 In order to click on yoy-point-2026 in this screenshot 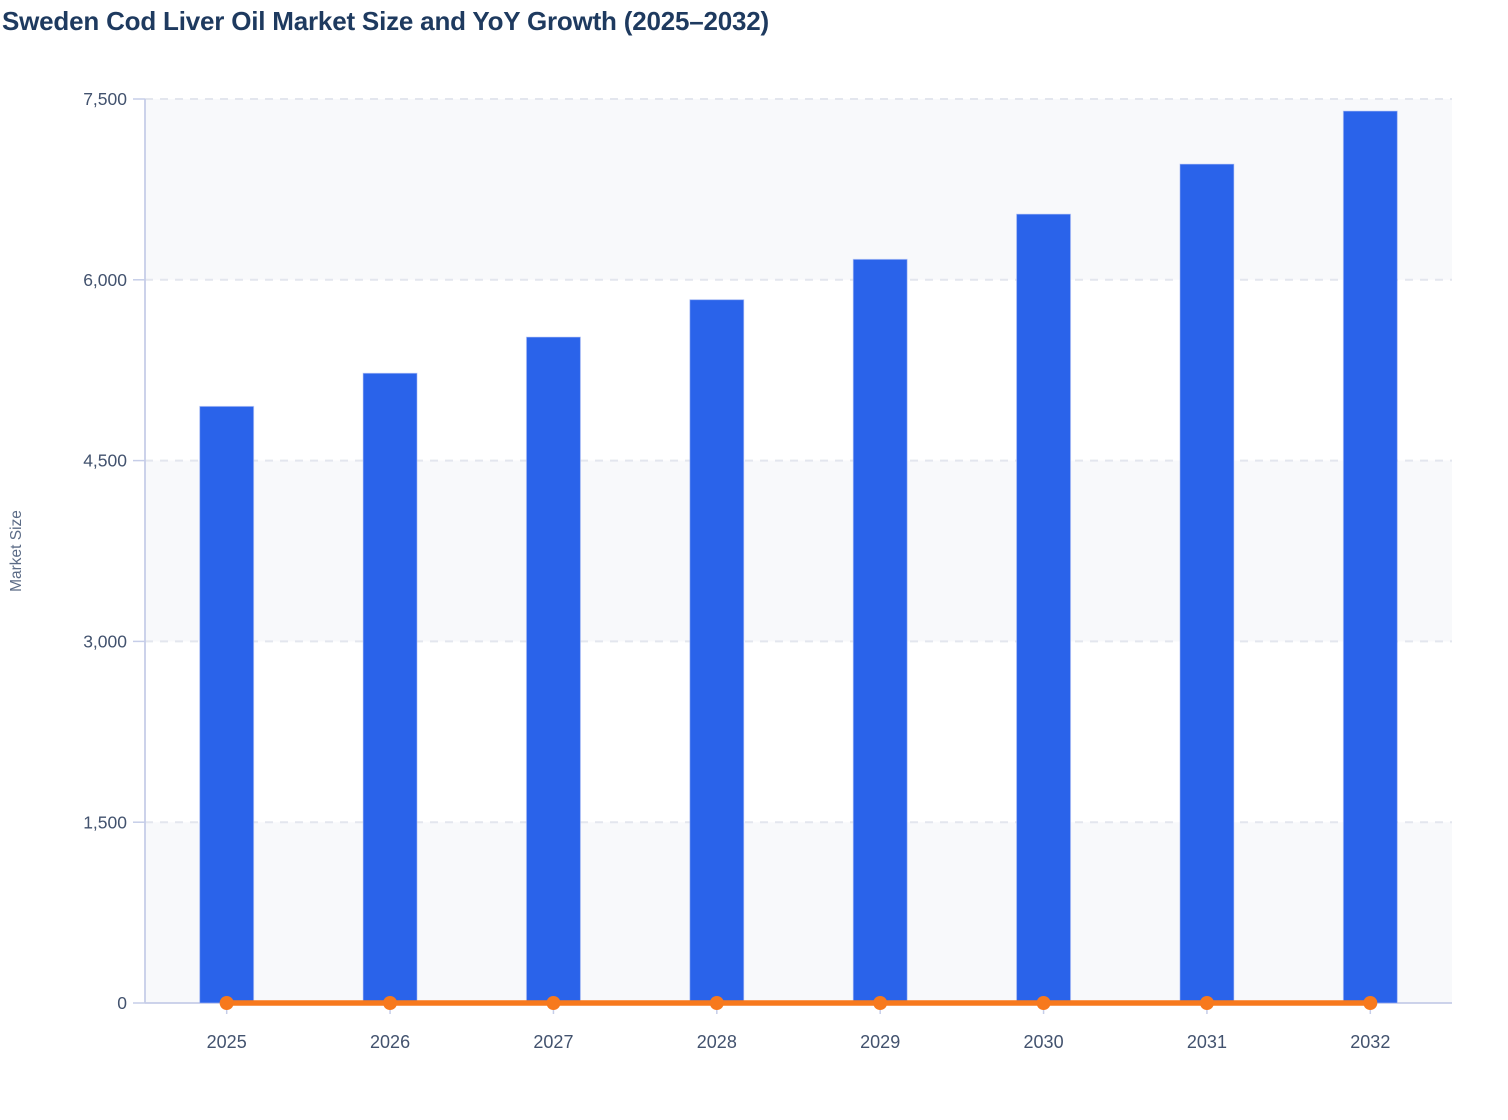, I will do `click(390, 1003)`.